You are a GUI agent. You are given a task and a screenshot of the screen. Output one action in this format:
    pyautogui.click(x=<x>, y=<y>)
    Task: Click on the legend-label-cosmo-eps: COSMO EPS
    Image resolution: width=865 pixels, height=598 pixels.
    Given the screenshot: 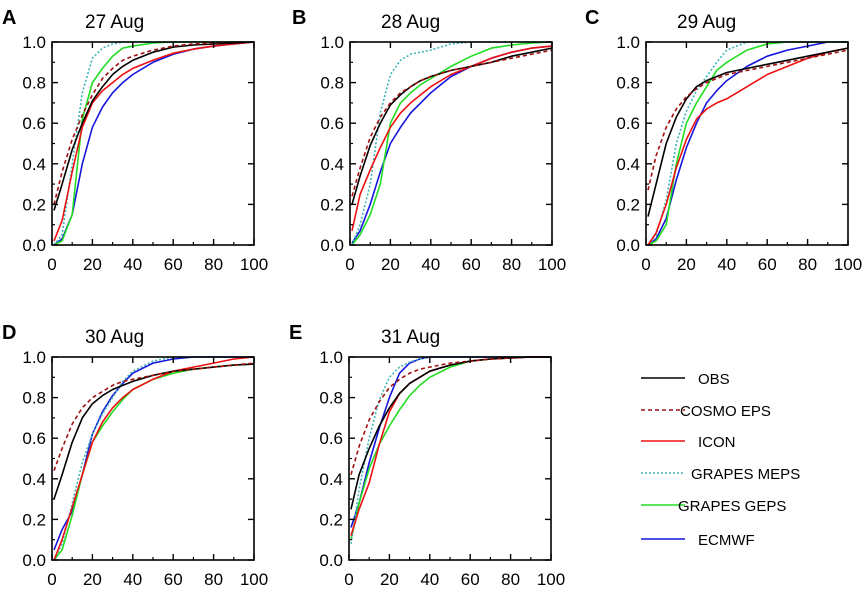 What is the action you would take?
    pyautogui.click(x=725, y=411)
    